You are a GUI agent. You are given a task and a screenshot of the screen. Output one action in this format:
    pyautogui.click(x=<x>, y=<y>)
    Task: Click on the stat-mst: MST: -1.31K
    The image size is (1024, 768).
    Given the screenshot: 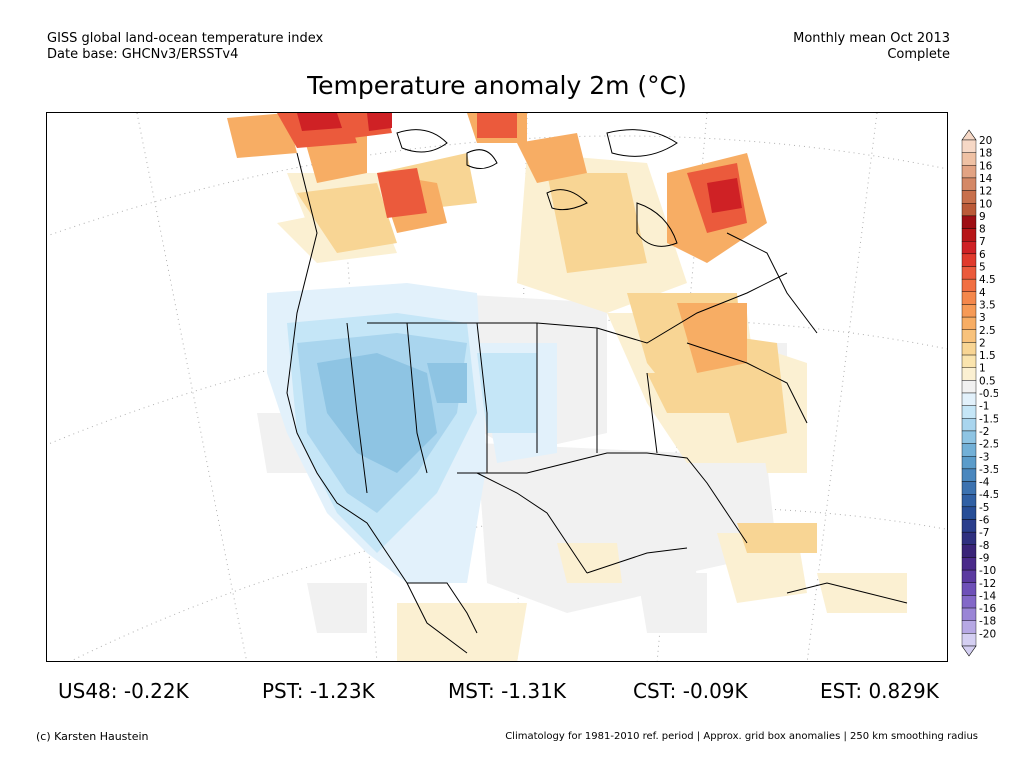 What is the action you would take?
    pyautogui.click(x=507, y=691)
    